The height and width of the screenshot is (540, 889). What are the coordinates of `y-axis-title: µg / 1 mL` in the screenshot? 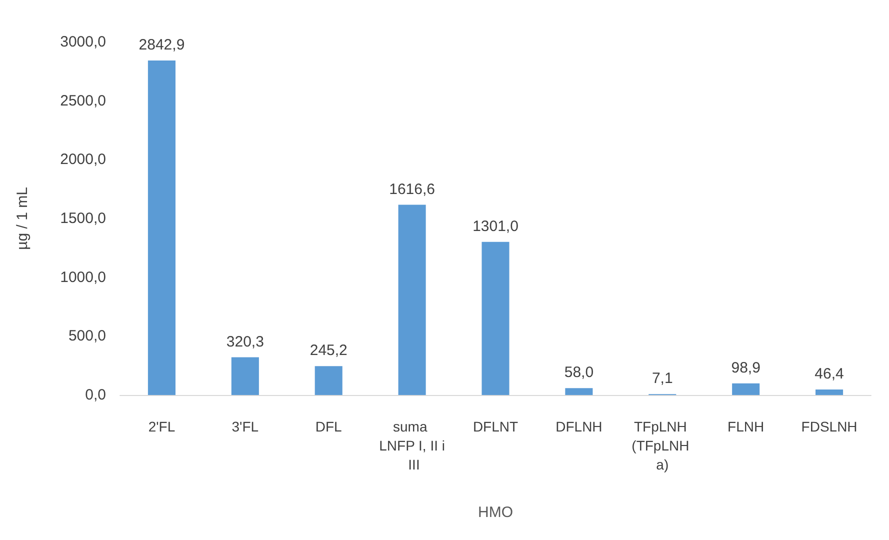 It's located at (22, 218).